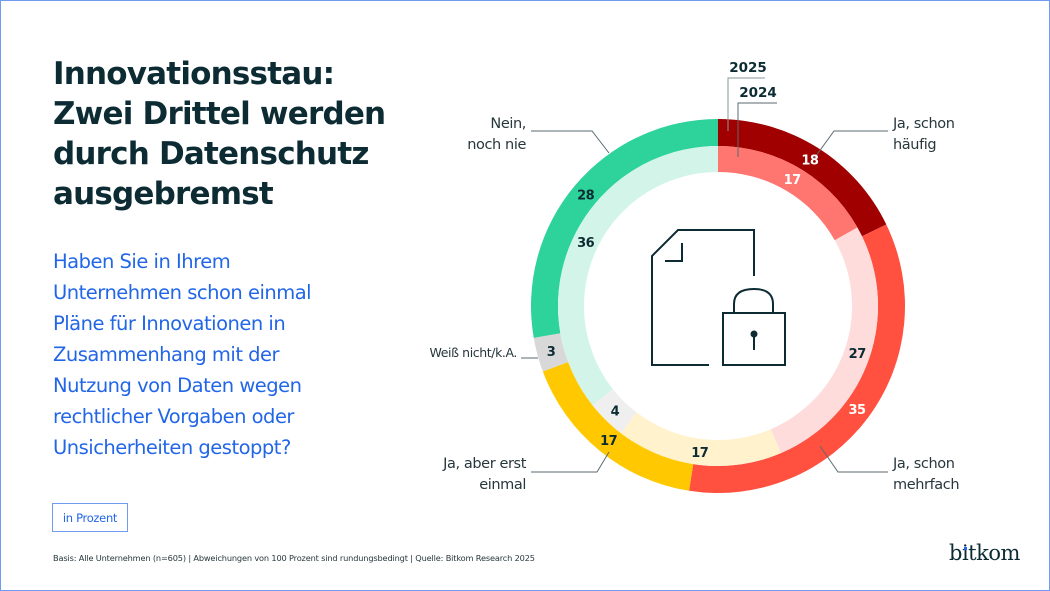 Image resolution: width=1050 pixels, height=591 pixels. I want to click on question-line: rechtlicher Vorgaben oder, so click(173, 416).